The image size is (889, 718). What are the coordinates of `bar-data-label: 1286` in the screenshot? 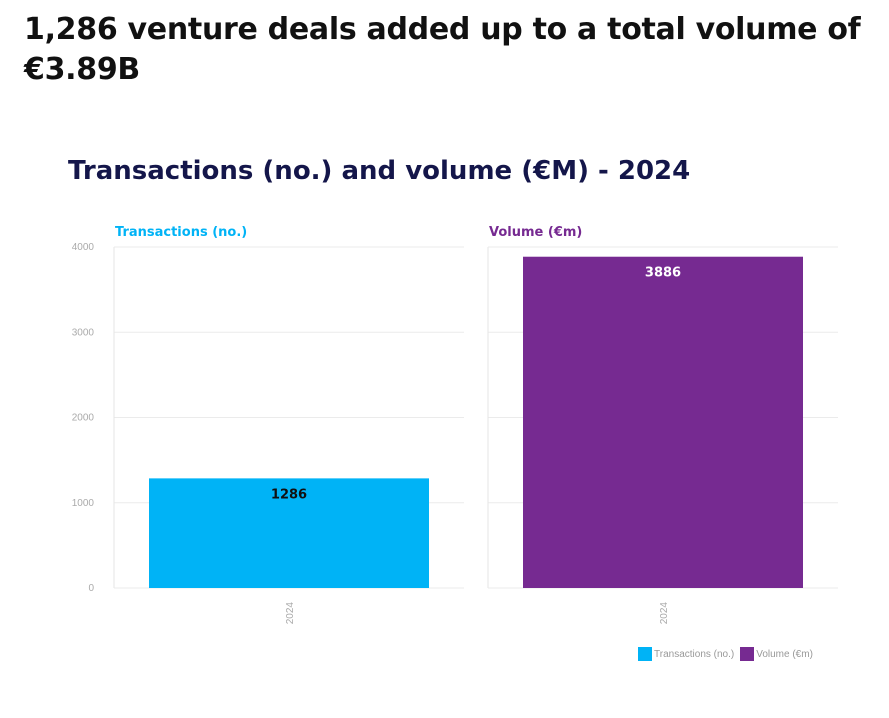 It's located at (289, 494).